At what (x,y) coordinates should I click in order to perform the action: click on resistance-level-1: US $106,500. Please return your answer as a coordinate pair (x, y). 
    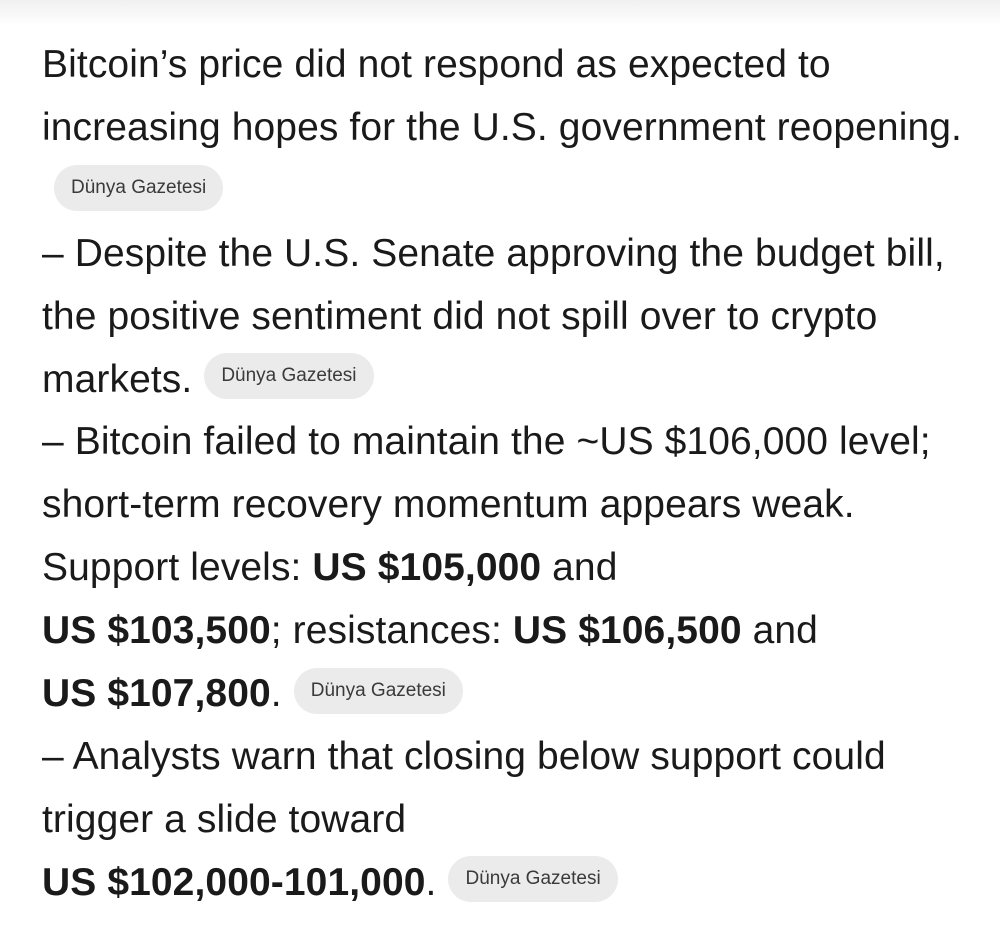
    Looking at the image, I should click on (627, 631).